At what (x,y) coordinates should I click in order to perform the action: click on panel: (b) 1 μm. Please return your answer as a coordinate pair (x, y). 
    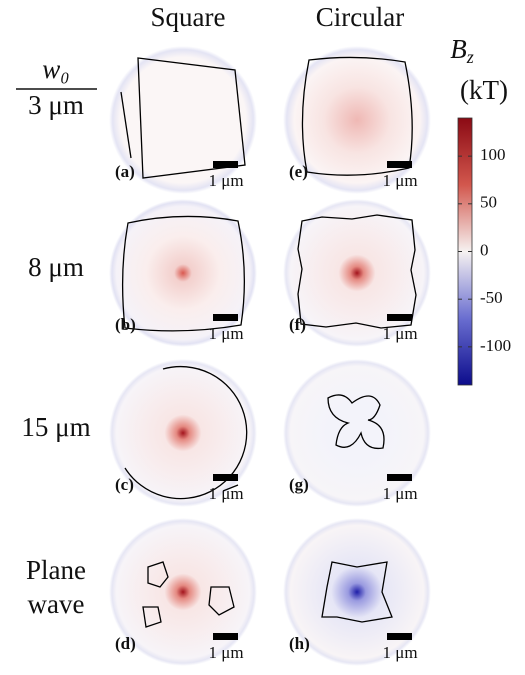
    Looking at the image, I should click on (183, 273).